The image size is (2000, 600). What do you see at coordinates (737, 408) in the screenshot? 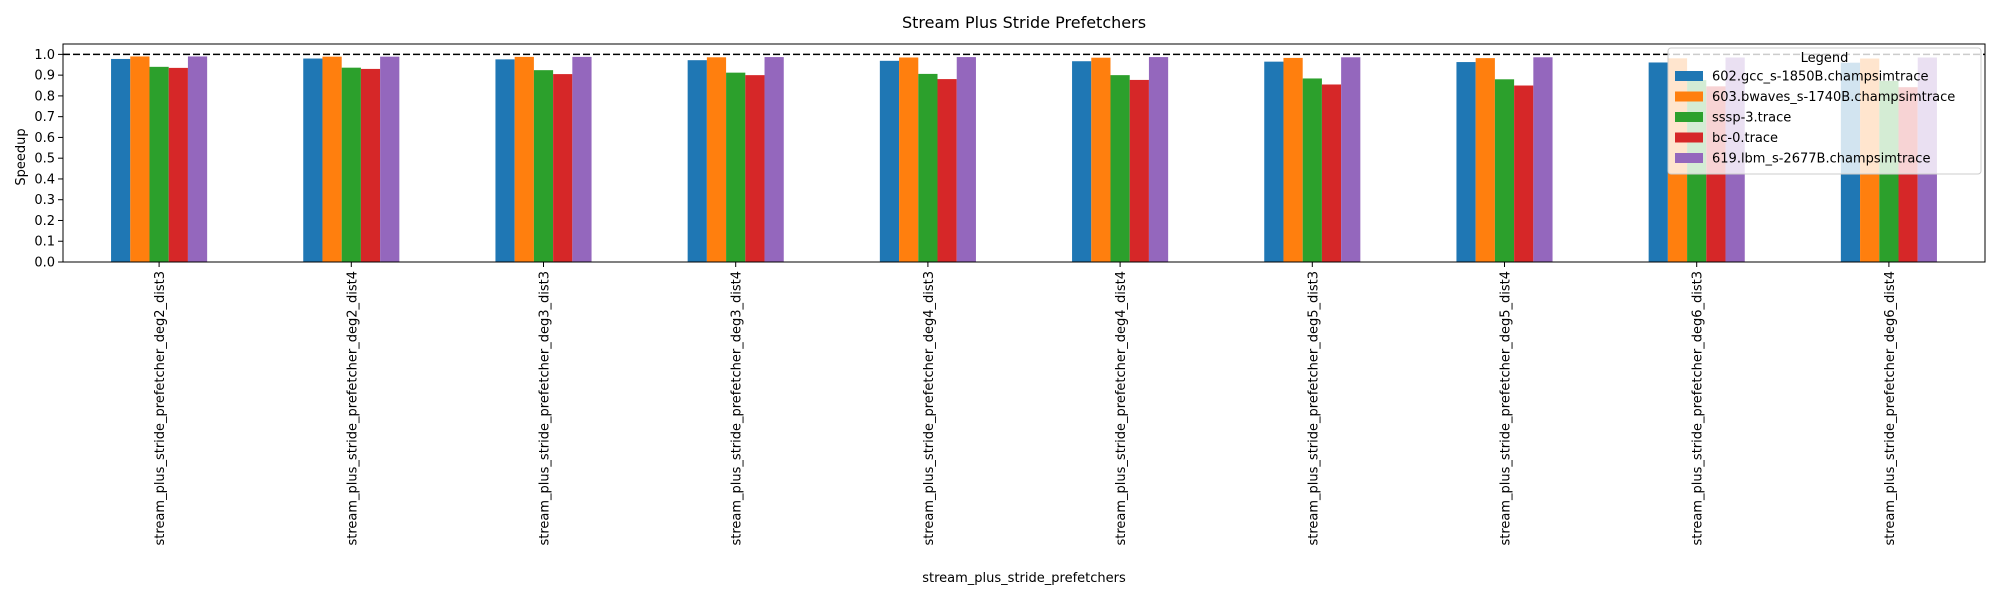
I see `x-tick-label: stream_plus_stride_prefetcher_deg3_dist4` at bounding box center [737, 408].